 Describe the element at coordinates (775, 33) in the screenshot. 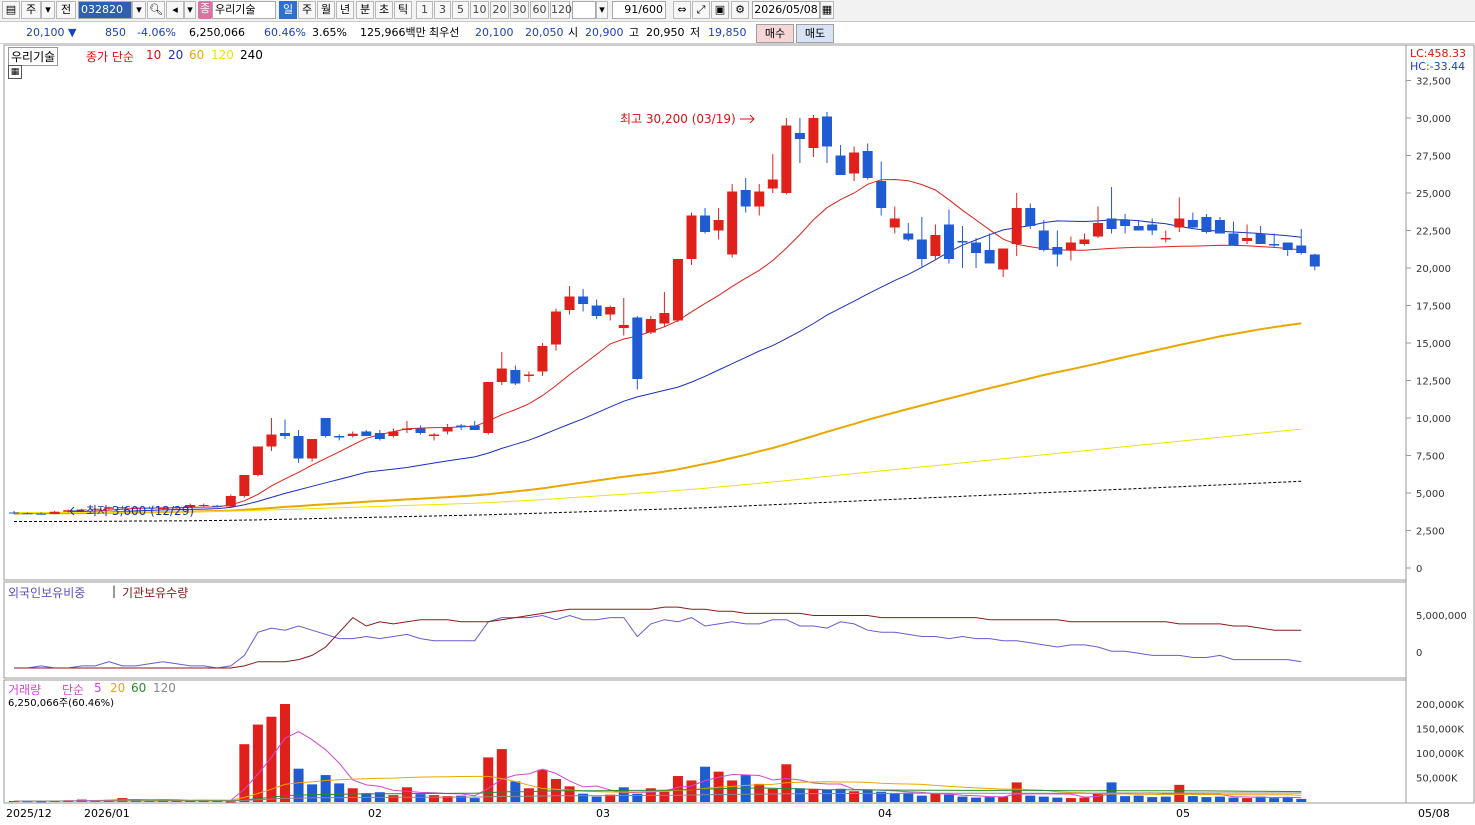

I see `buy-button: 매수` at that location.